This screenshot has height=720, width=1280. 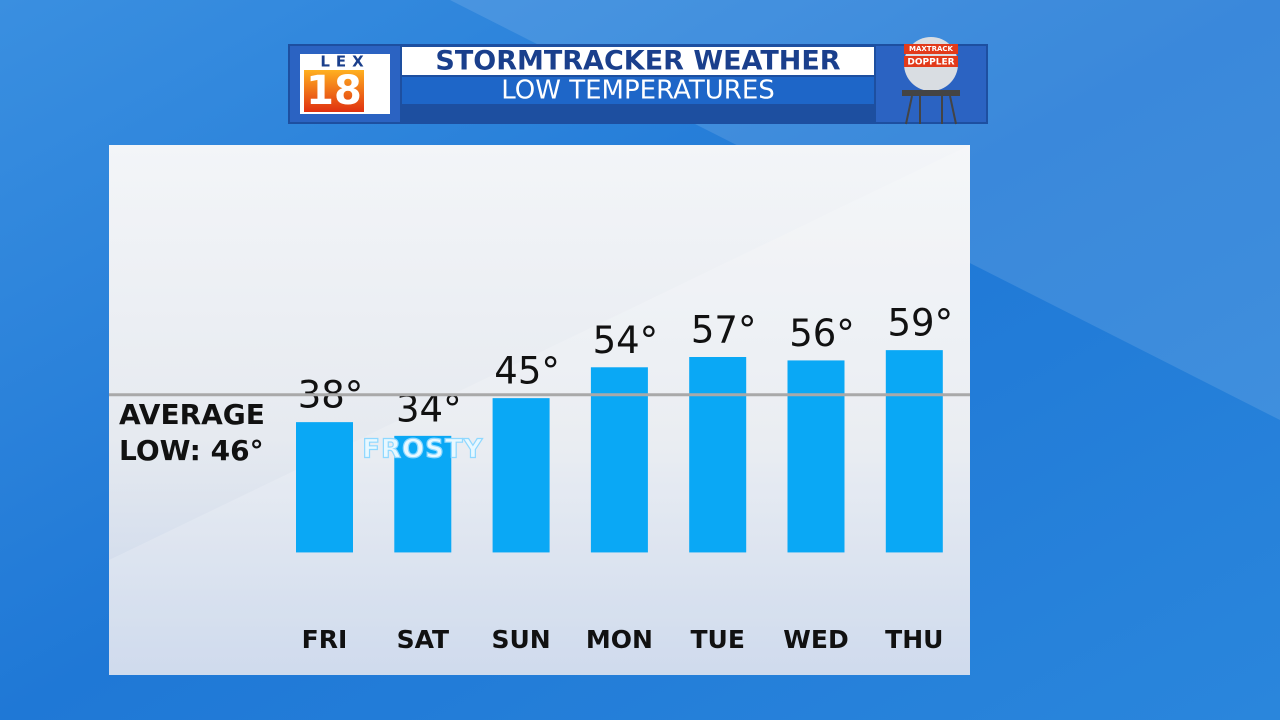 I want to click on x-tick-label: SAT, so click(x=423, y=639).